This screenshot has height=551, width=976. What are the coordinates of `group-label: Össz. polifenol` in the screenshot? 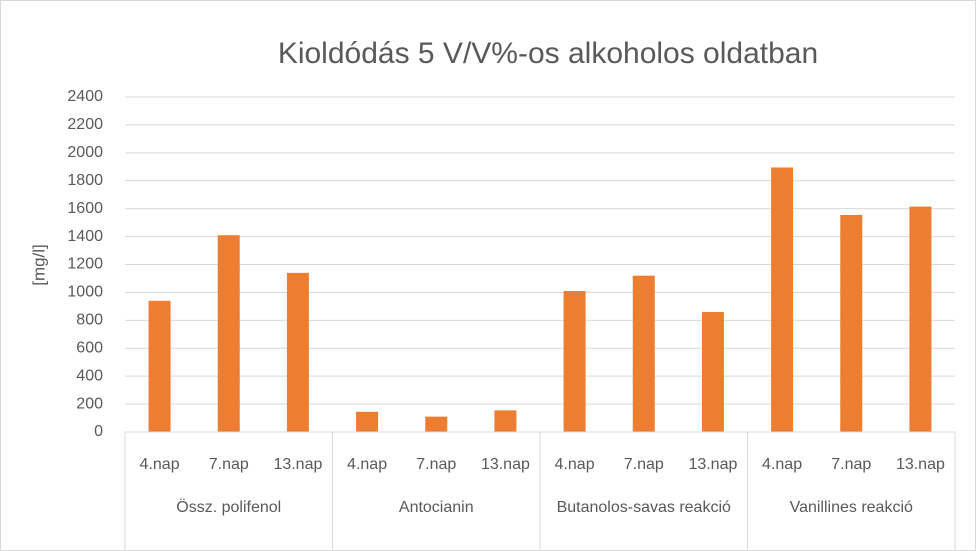 It's located at (229, 507).